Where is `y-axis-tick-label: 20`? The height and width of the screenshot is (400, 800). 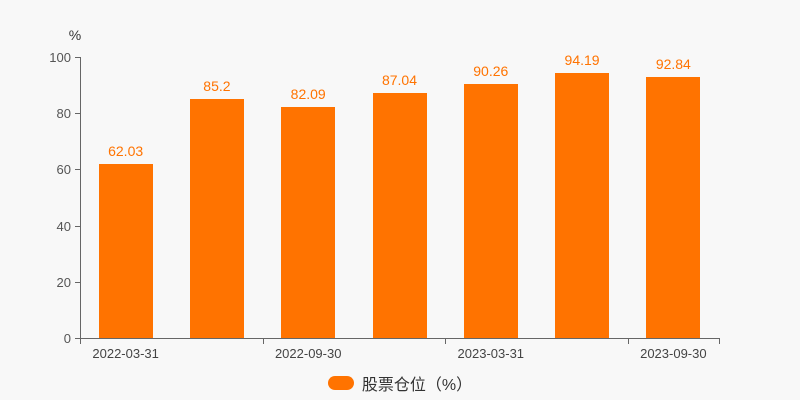
y-axis-tick-label: 20 is located at coordinates (63, 282).